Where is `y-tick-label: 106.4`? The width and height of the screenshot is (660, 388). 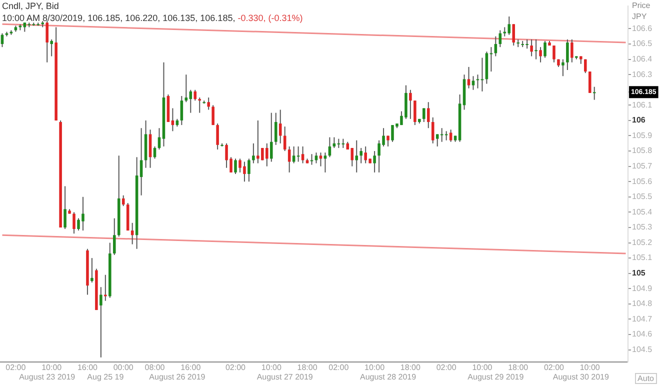
y-tick-label: 106.4 is located at coordinates (642, 59).